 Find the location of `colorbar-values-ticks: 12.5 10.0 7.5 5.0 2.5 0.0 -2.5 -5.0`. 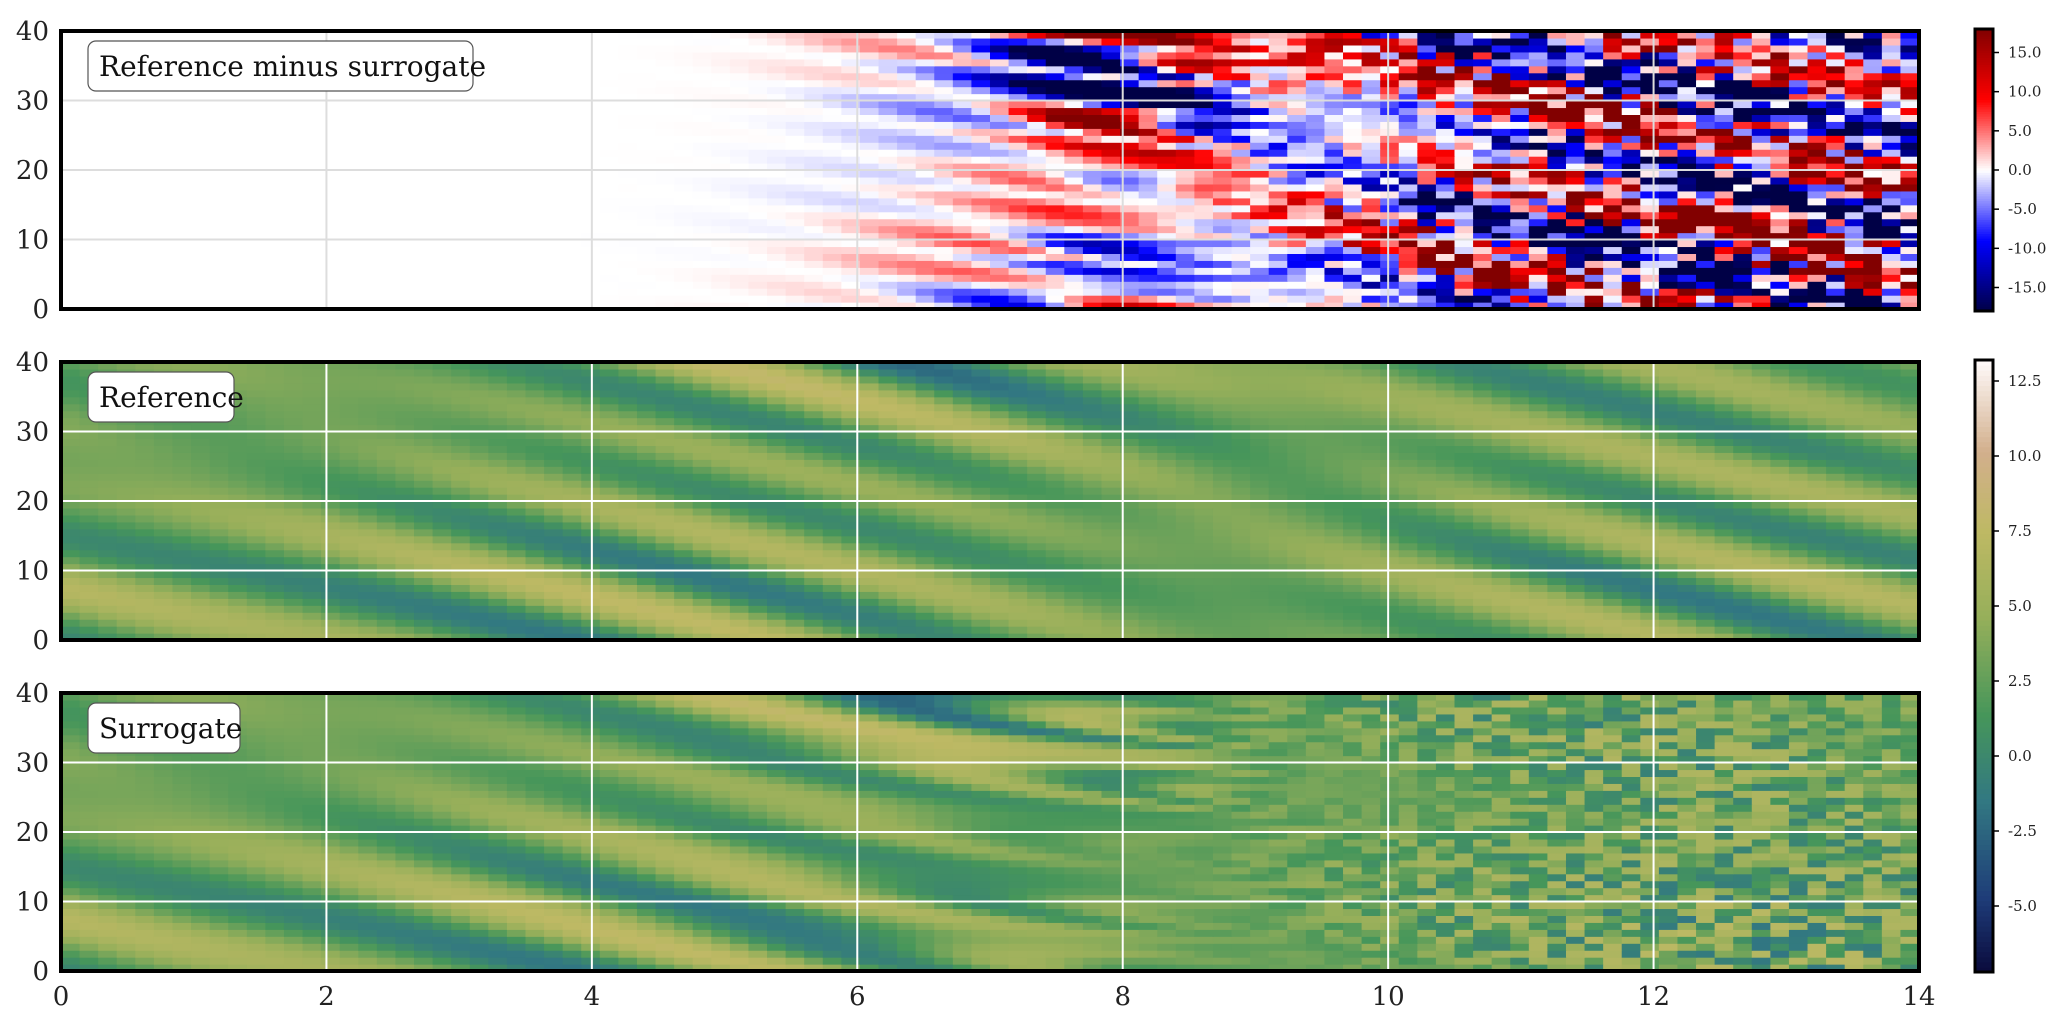

colorbar-values-ticks: 12.5 10.0 7.5 5.0 2.5 0.0 -2.5 -5.0 is located at coordinates (2017, 643).